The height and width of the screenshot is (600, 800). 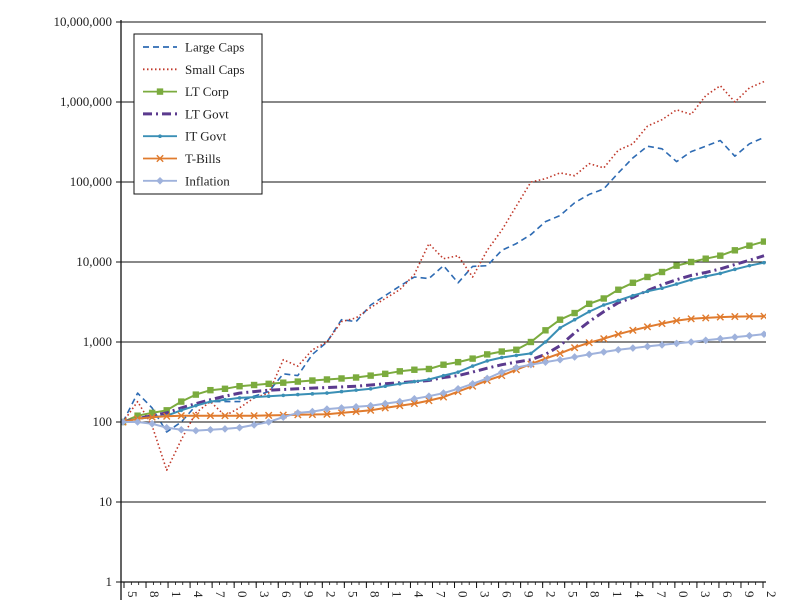 I want to click on x-tick-label: 0, so click(x=242, y=594).